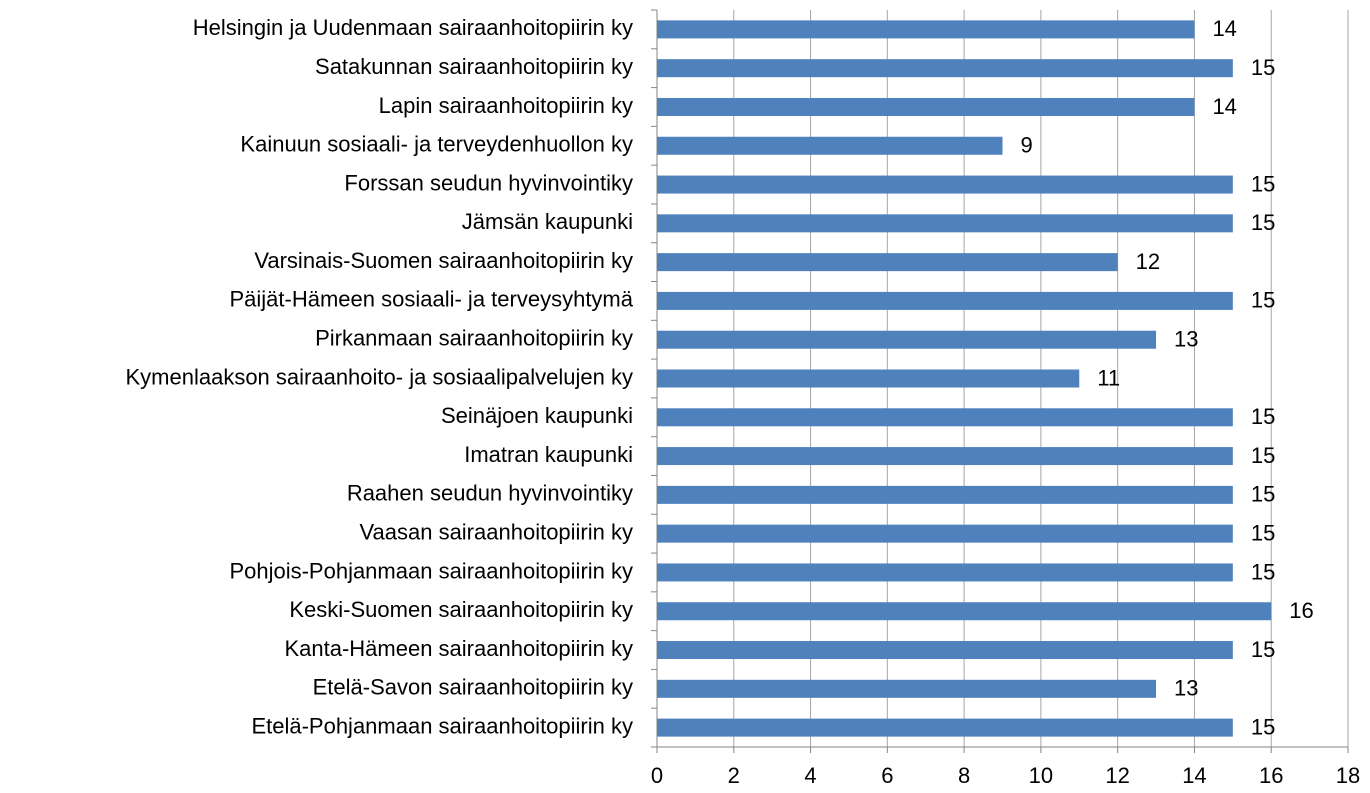 The image size is (1370, 793). Describe the element at coordinates (1117, 775) in the screenshot. I see `x-tick-label: 12` at that location.